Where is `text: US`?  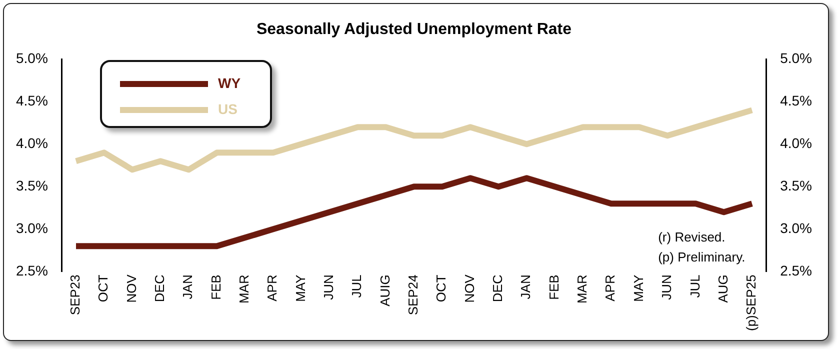 text: US is located at coordinates (228, 108).